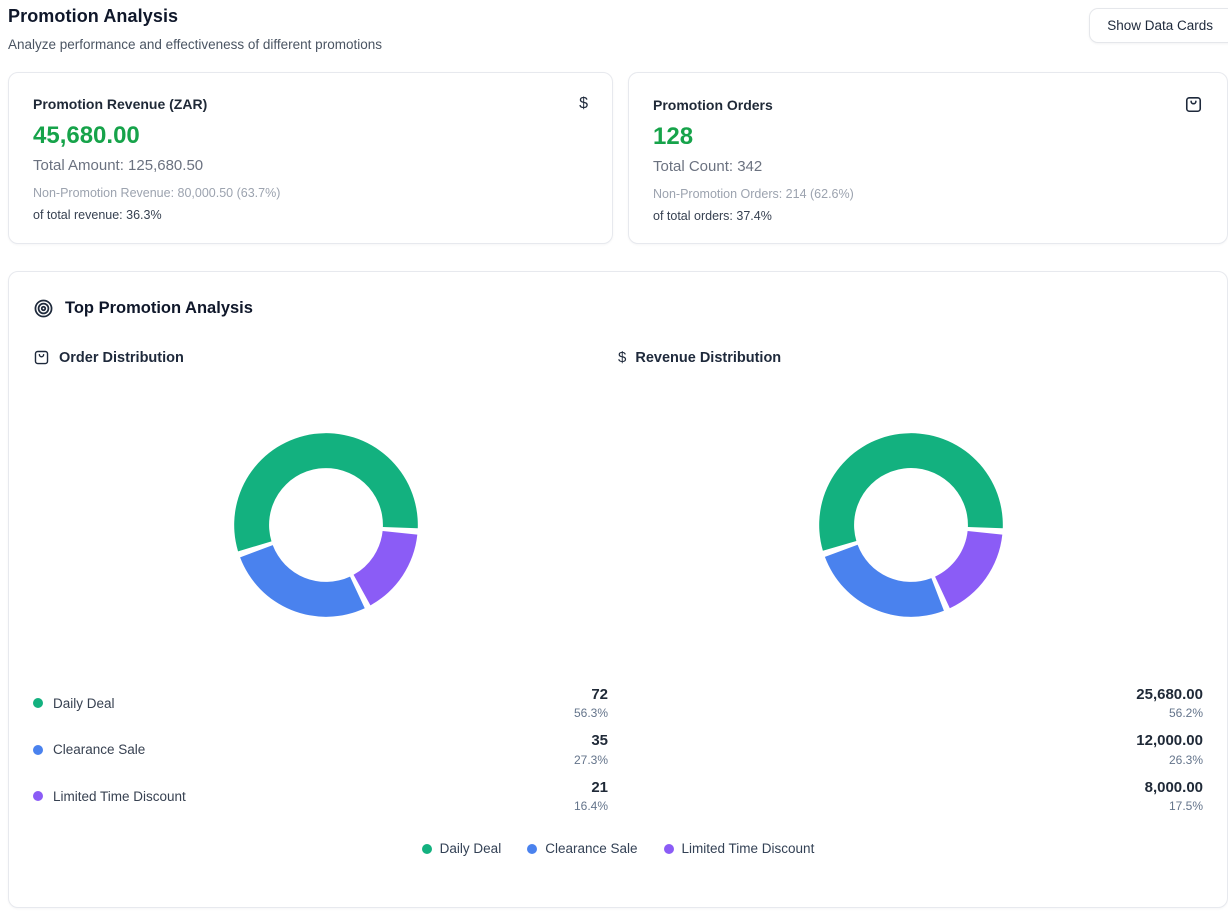 This screenshot has height=912, width=1228. Describe the element at coordinates (708, 357) in the screenshot. I see `revenue-distribution-title: Revenue Distribution` at that location.